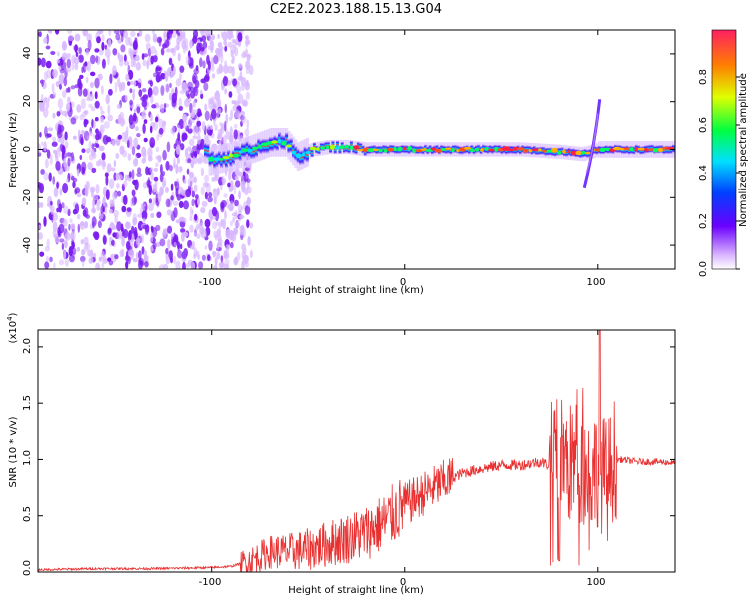  Describe the element at coordinates (27, 101) in the screenshot. I see `y-tick-label: 20` at that location.